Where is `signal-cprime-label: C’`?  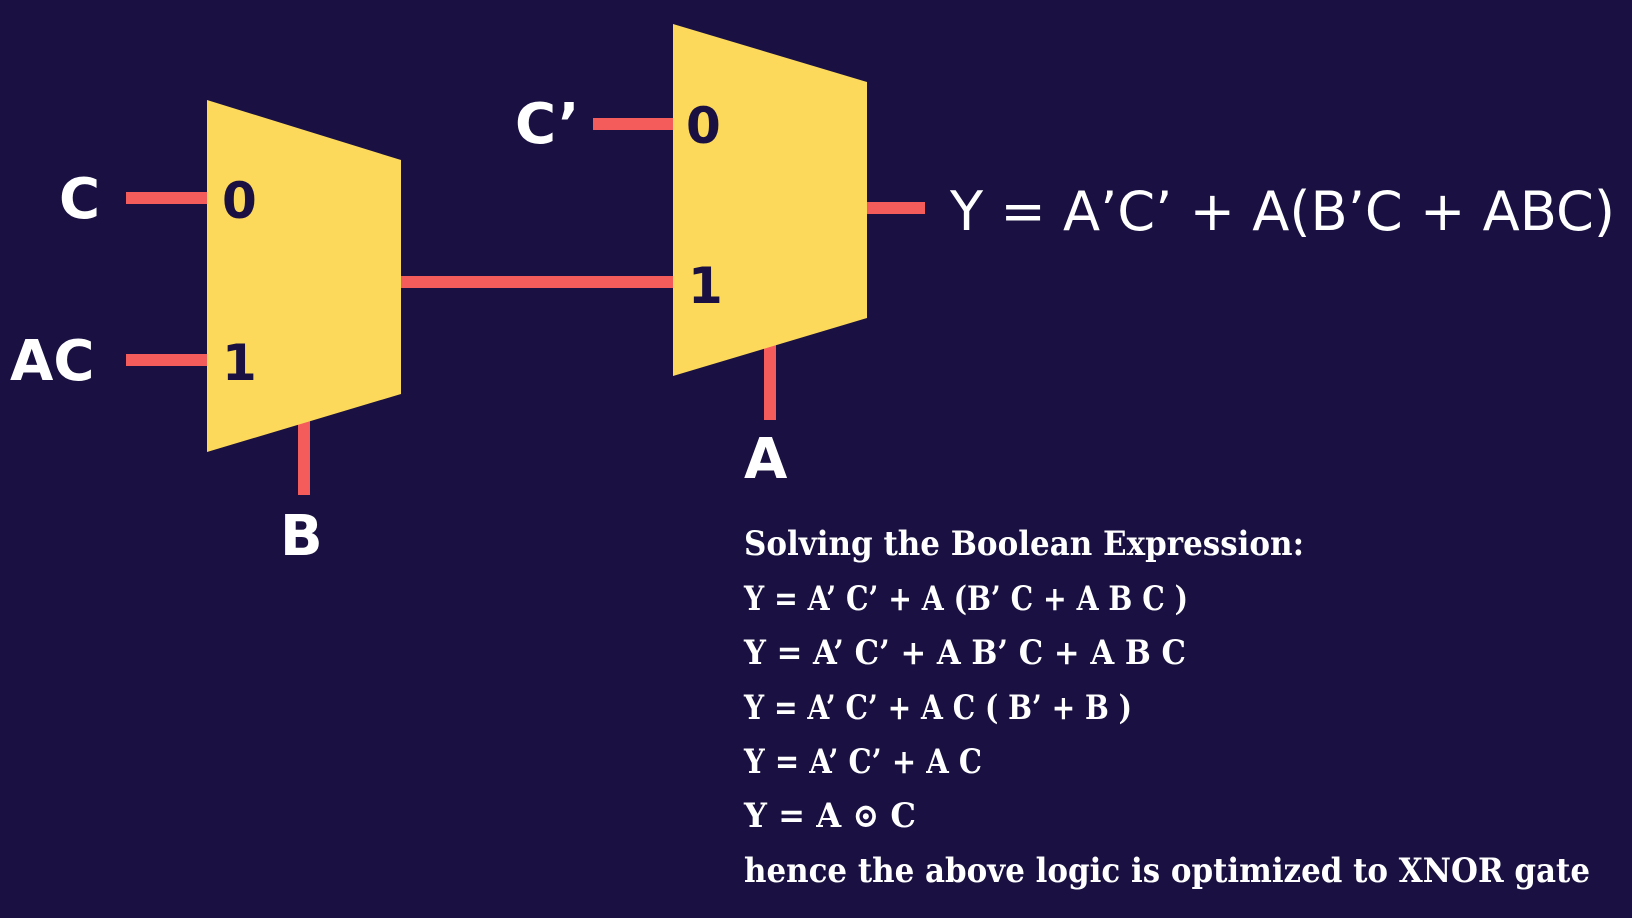
signal-cprime-label: C’ is located at coordinates (547, 124).